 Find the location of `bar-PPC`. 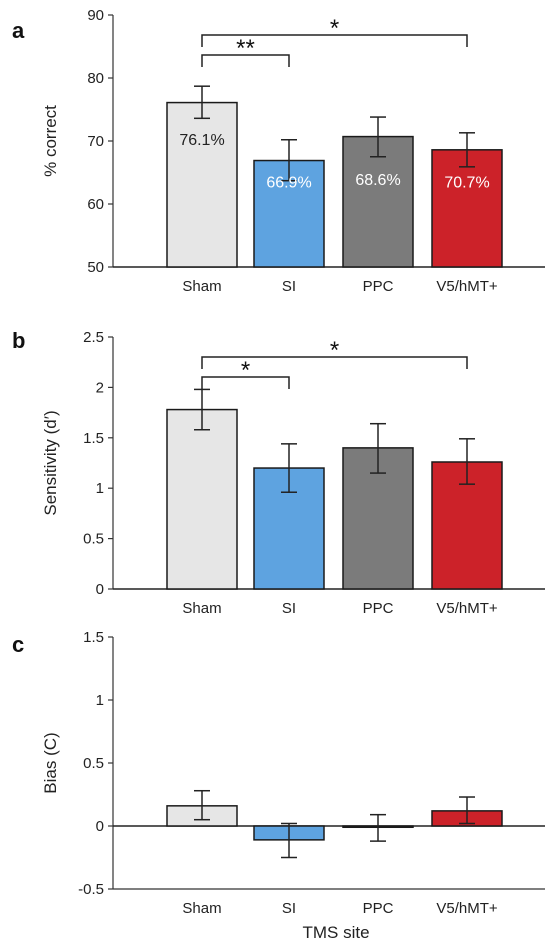

bar-PPC is located at coordinates (378, 201).